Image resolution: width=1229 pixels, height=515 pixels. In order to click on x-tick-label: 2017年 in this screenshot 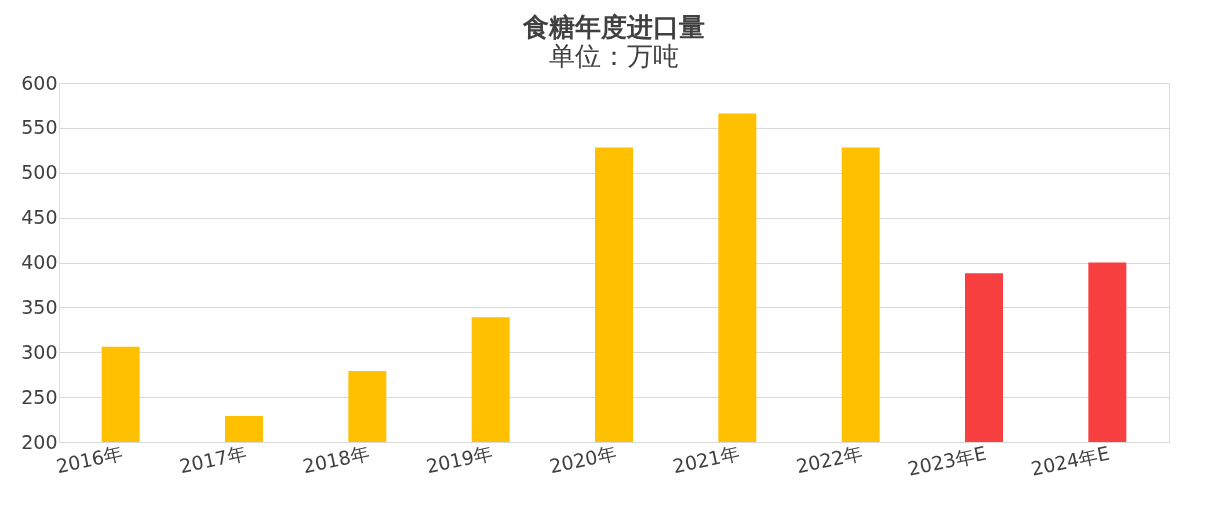, I will do `click(212, 459)`.